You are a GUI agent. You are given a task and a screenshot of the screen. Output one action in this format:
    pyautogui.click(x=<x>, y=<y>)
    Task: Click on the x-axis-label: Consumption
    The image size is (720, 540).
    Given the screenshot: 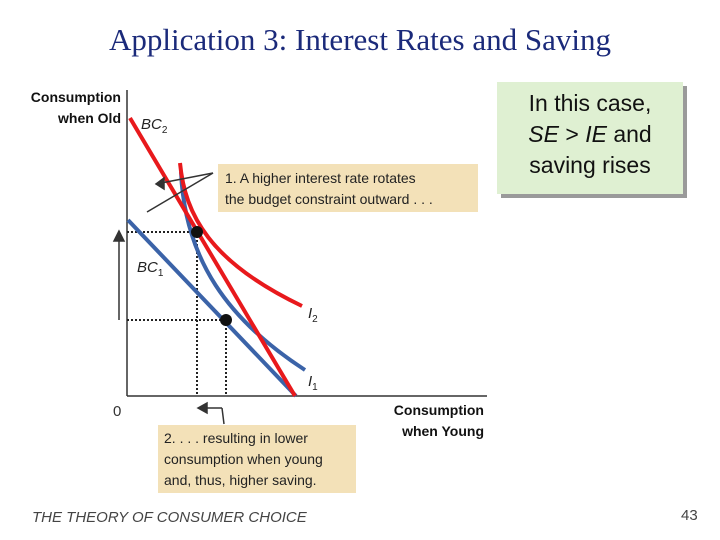 What is the action you would take?
    pyautogui.click(x=439, y=410)
    